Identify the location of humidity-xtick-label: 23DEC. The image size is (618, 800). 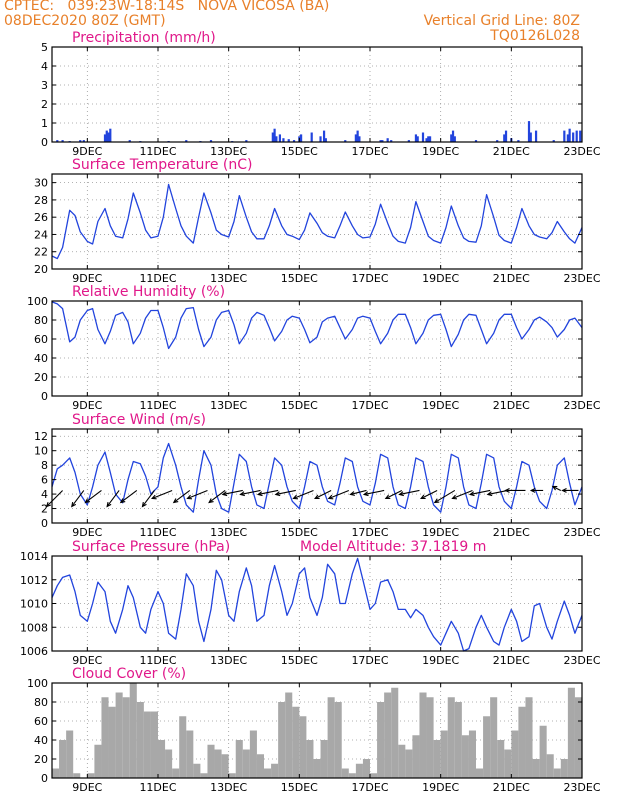
(581, 405).